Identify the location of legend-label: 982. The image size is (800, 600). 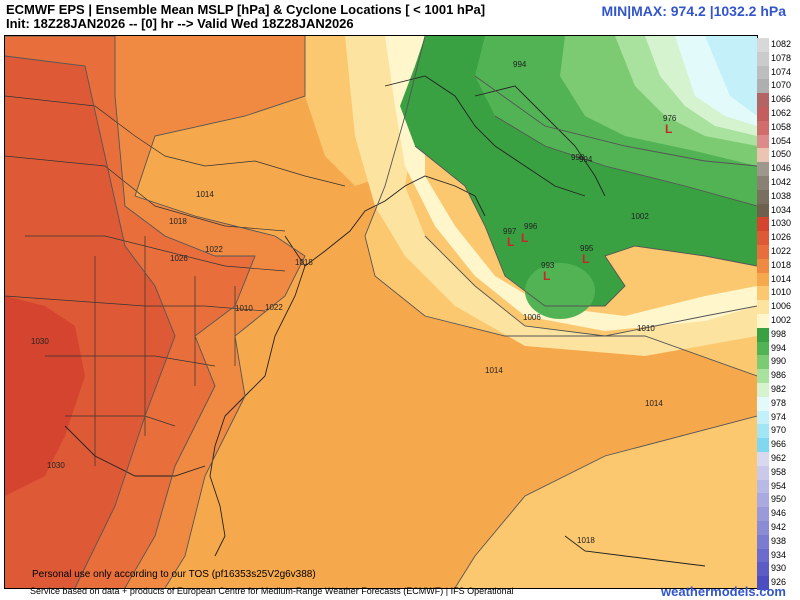
(779, 388).